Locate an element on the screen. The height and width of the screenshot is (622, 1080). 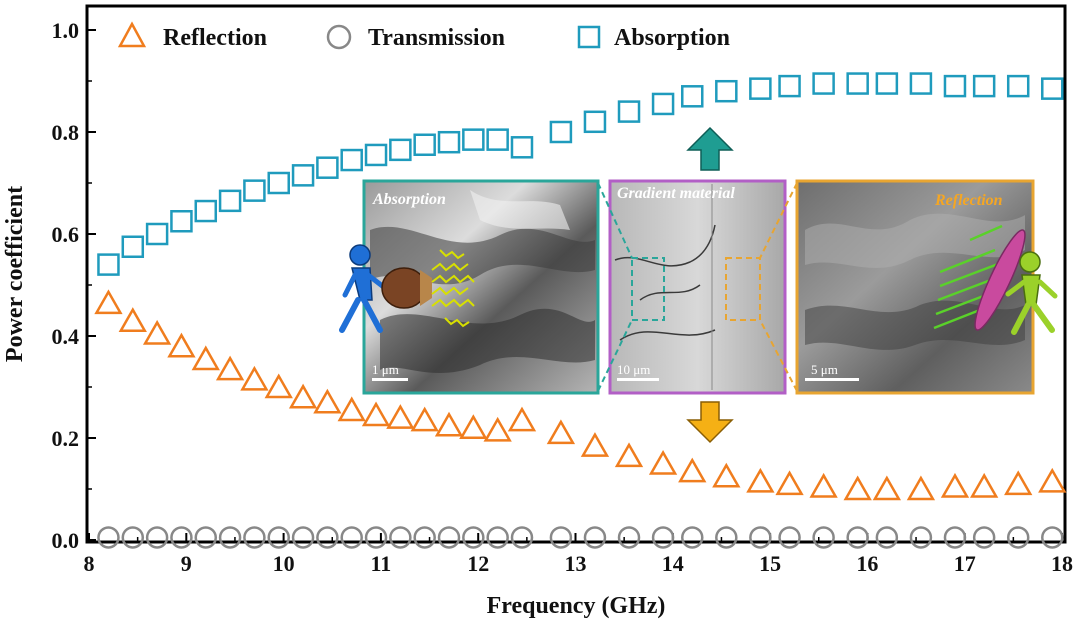
y-tick-label: 0.0 is located at coordinates (66, 540).